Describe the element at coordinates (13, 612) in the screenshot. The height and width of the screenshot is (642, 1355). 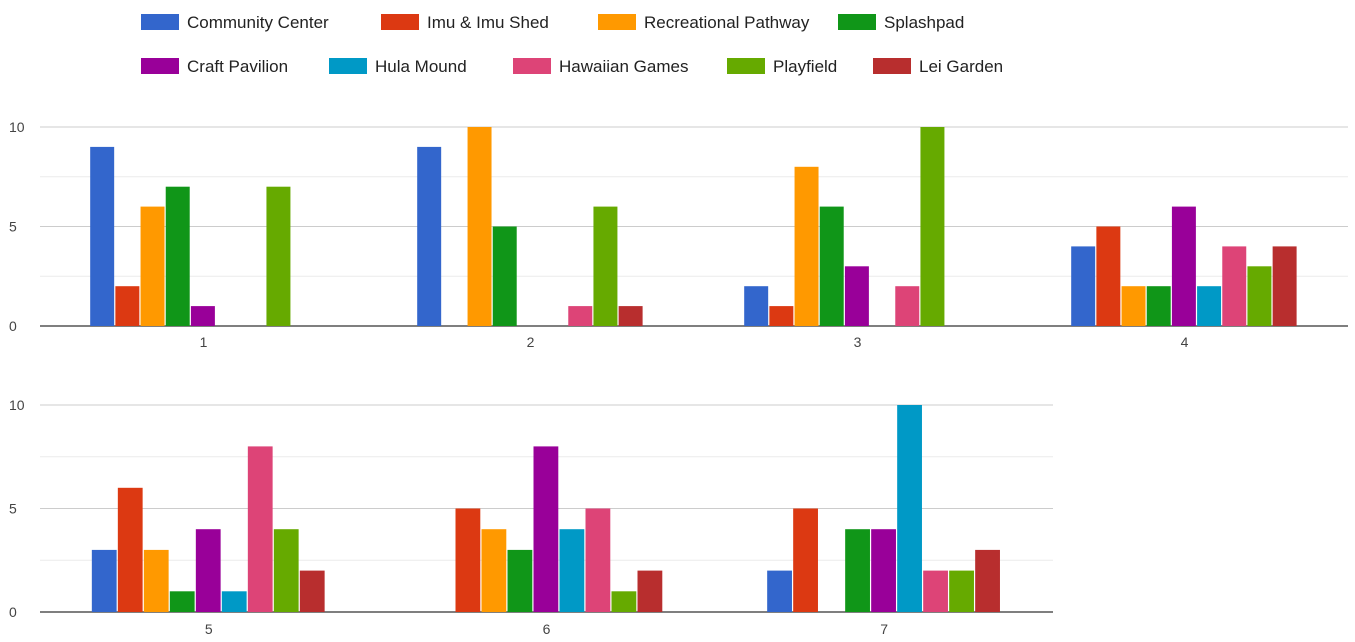
I see `y-tick-label-1-0: 0` at that location.